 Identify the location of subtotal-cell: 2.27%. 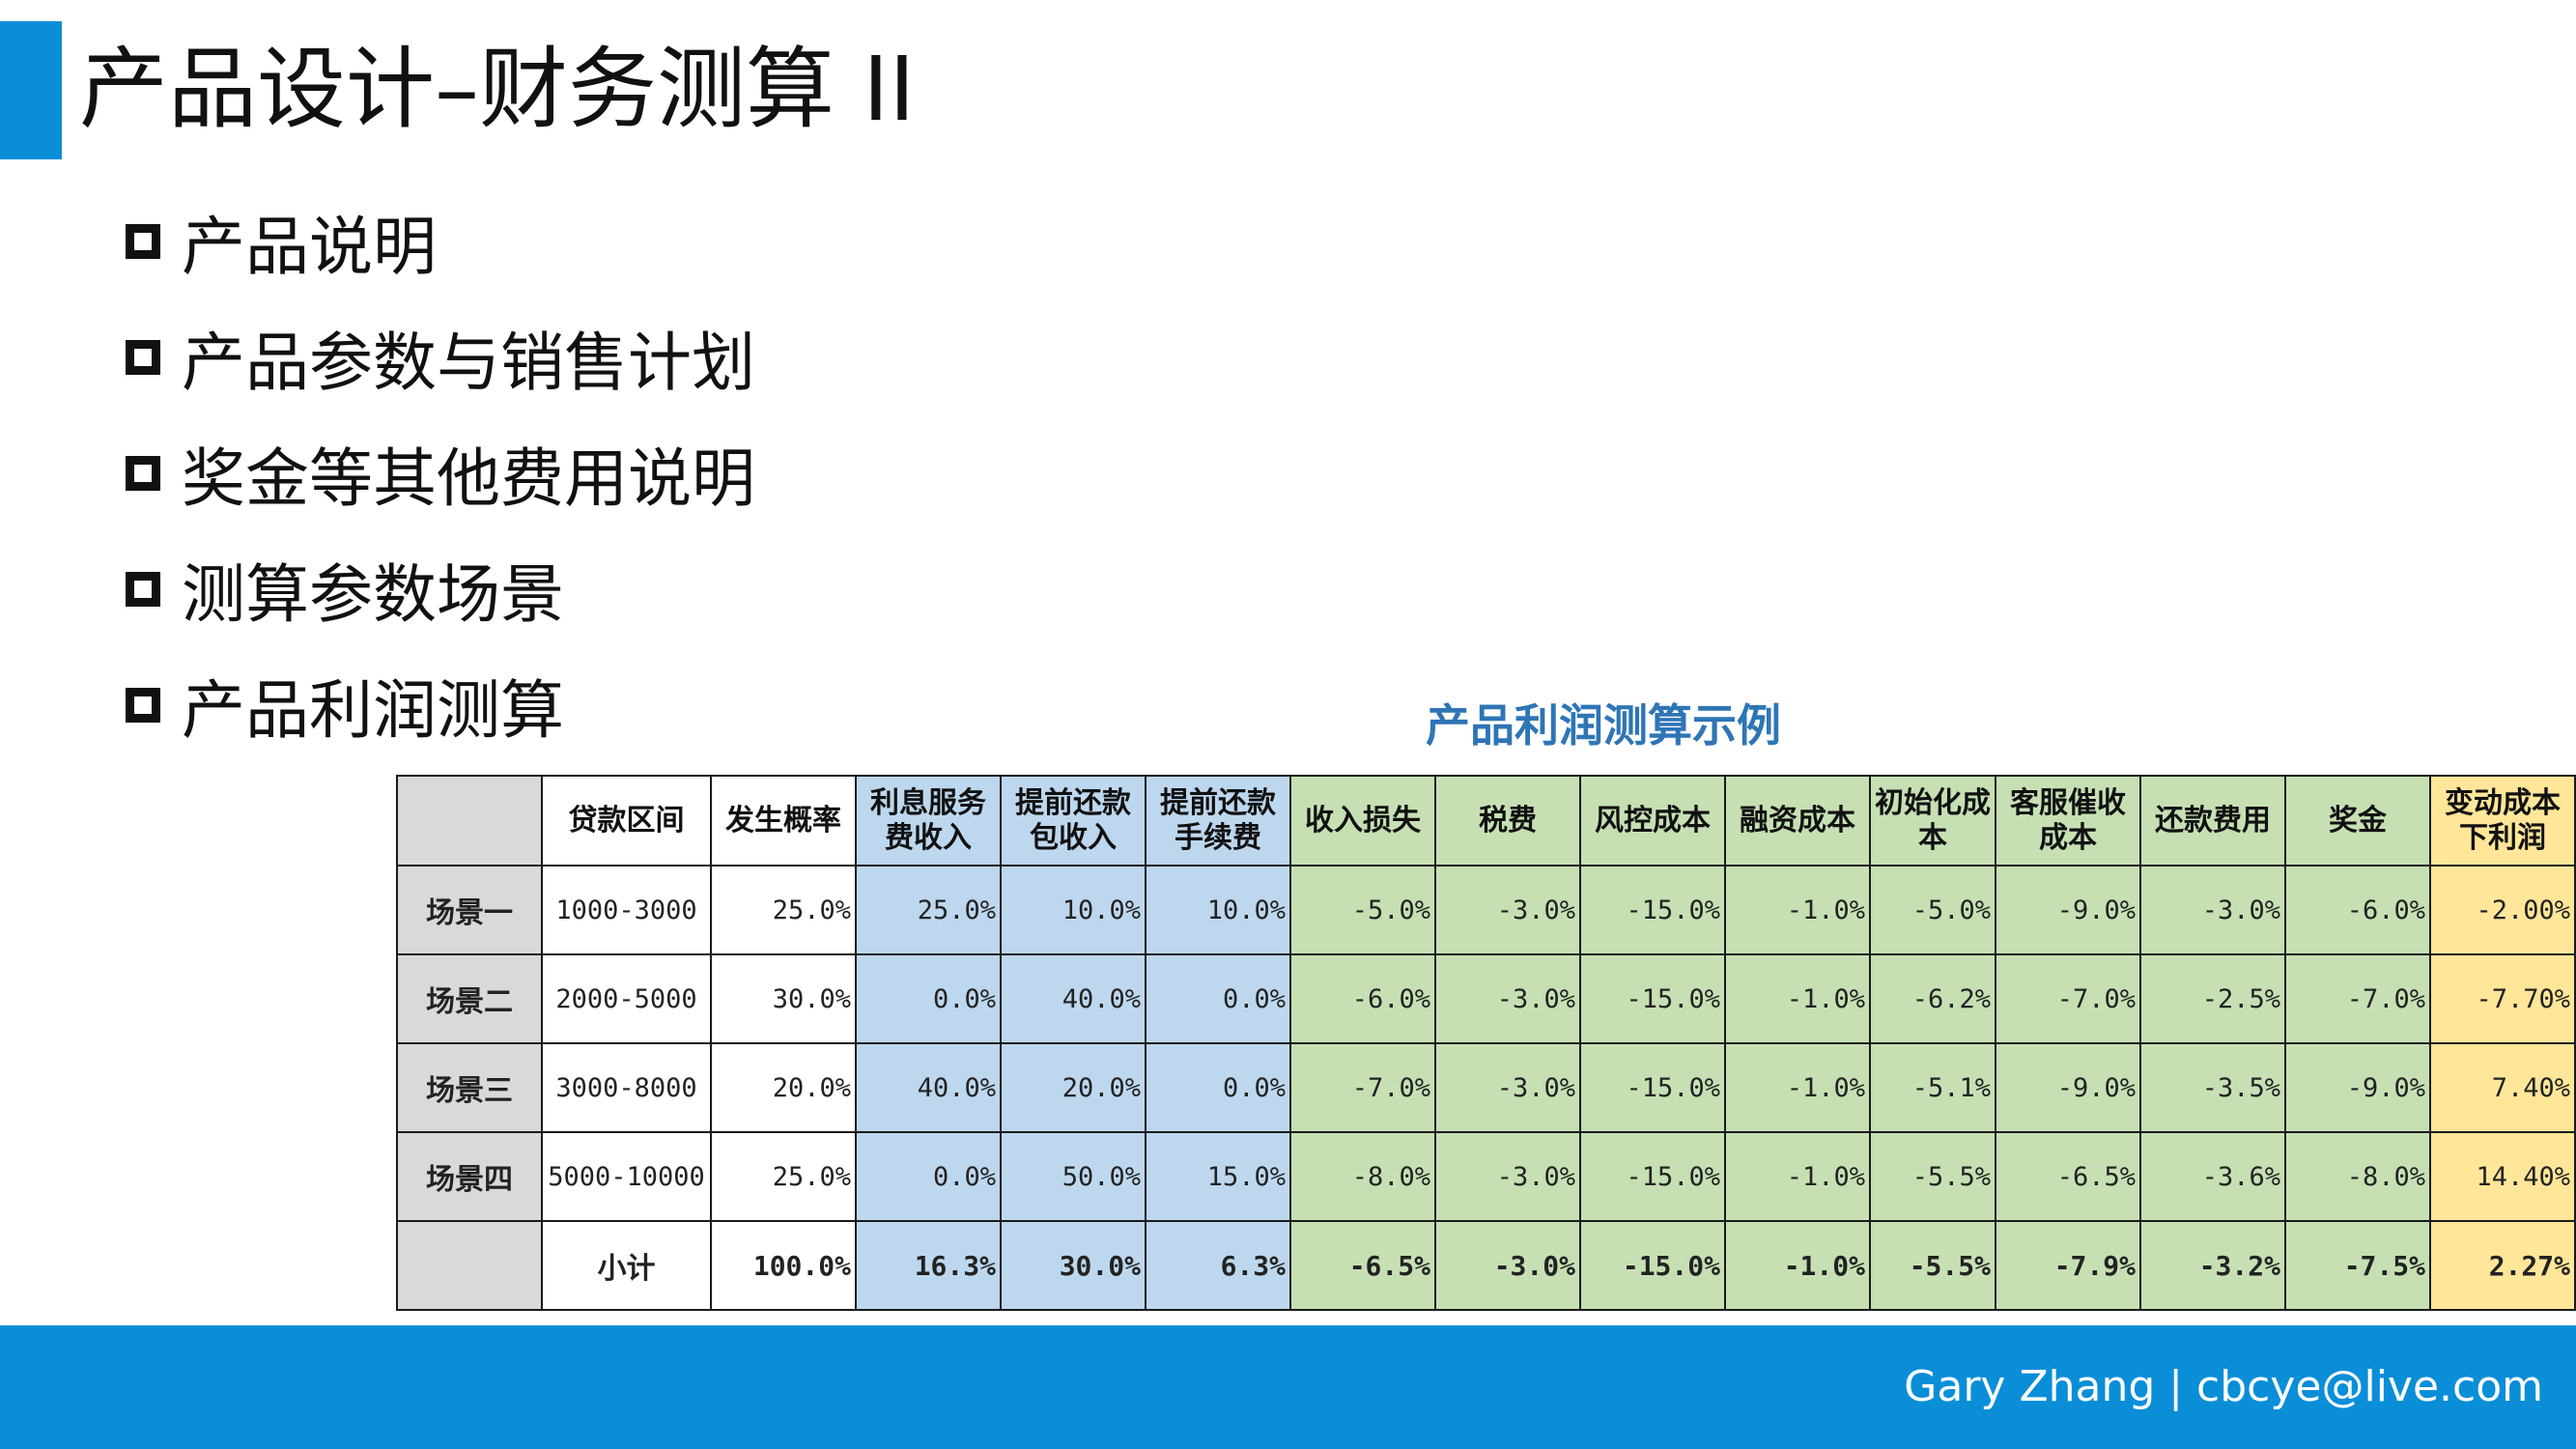
(2502, 1265).